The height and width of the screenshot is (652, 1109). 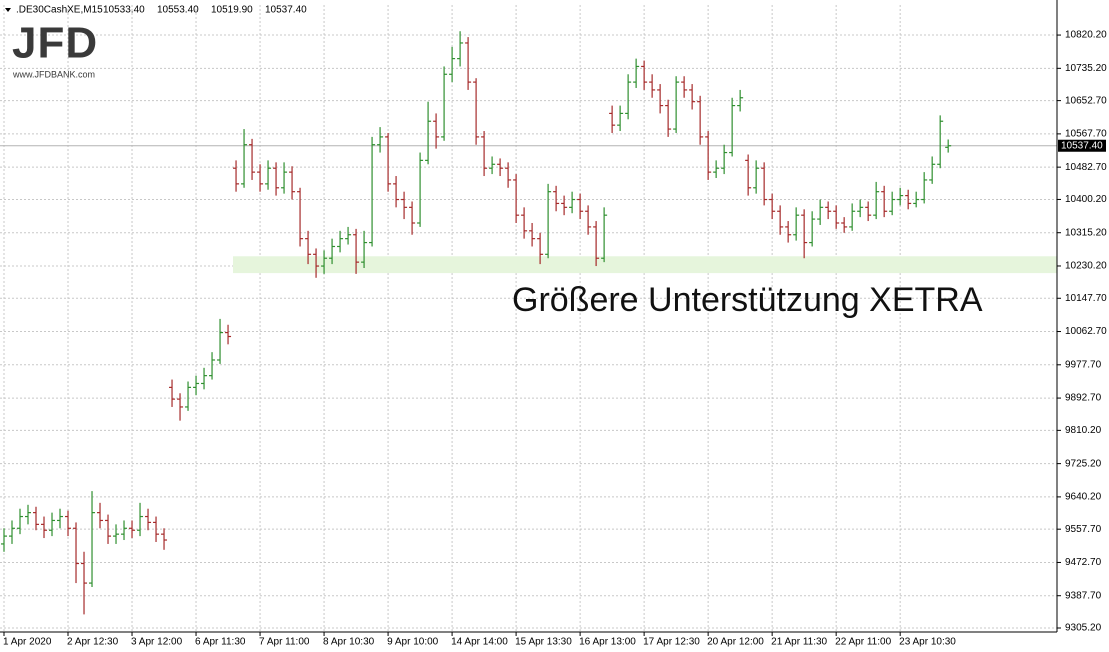 I want to click on x-tick-label: 15 Apr 13:30, so click(x=543, y=642).